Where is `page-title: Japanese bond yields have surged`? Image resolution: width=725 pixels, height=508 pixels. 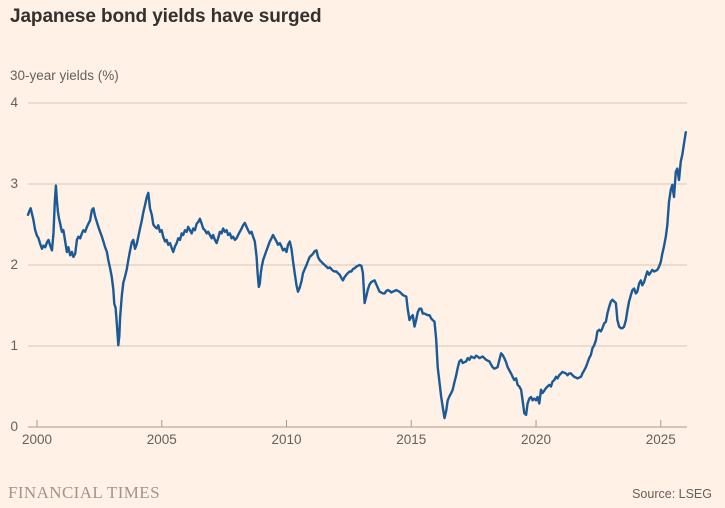
page-title: Japanese bond yields have surged is located at coordinates (166, 16).